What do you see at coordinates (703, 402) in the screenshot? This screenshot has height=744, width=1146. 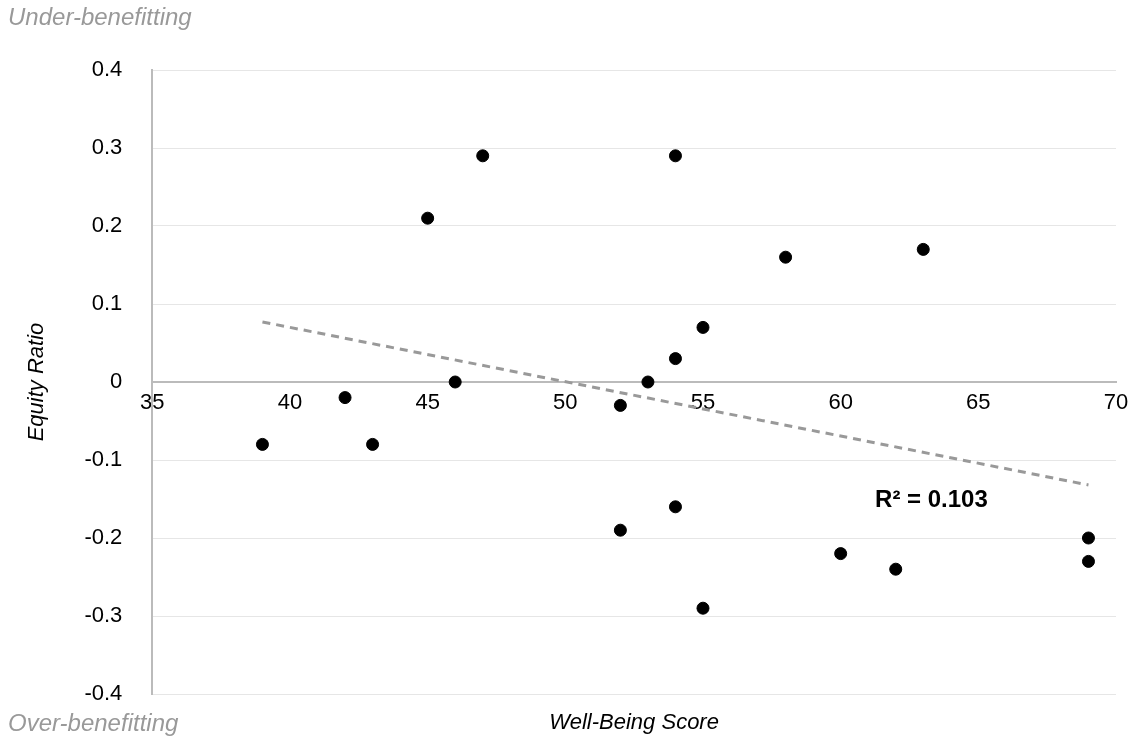 I see `x-tick-label: 55` at bounding box center [703, 402].